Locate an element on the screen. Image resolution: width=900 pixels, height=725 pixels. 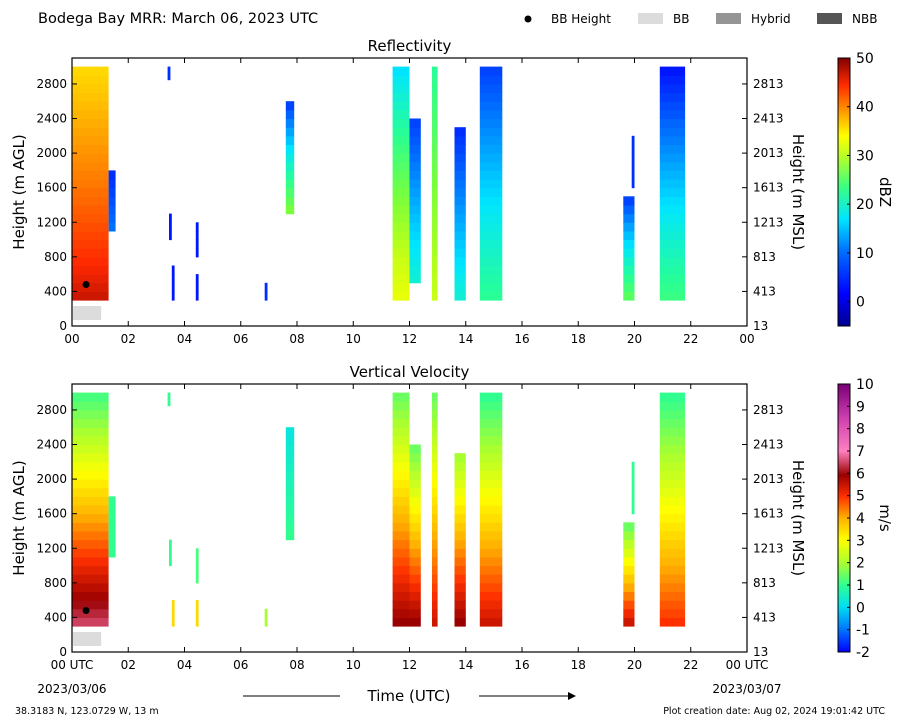
legend-hybrid-swatch is located at coordinates (728, 18).